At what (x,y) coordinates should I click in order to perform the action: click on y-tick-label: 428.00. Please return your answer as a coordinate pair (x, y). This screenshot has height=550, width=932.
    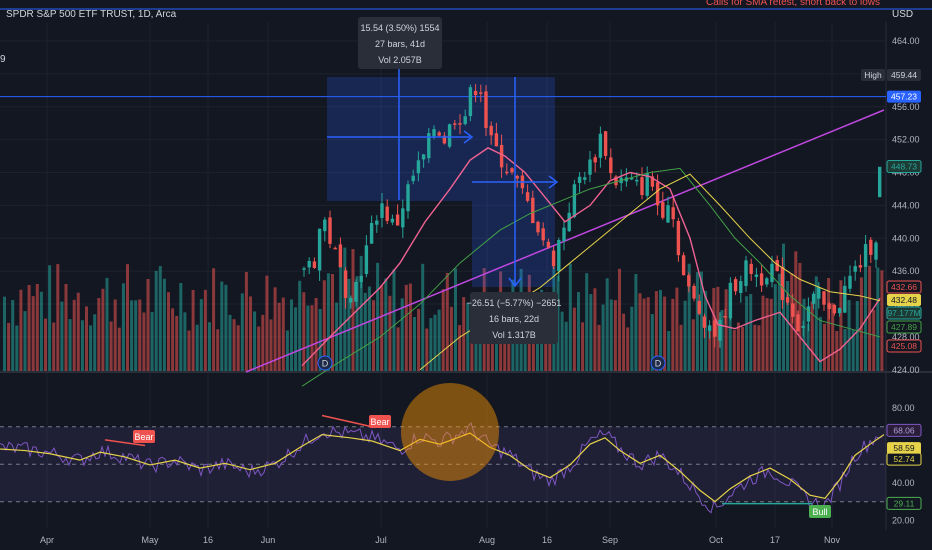
    Looking at the image, I should click on (906, 337).